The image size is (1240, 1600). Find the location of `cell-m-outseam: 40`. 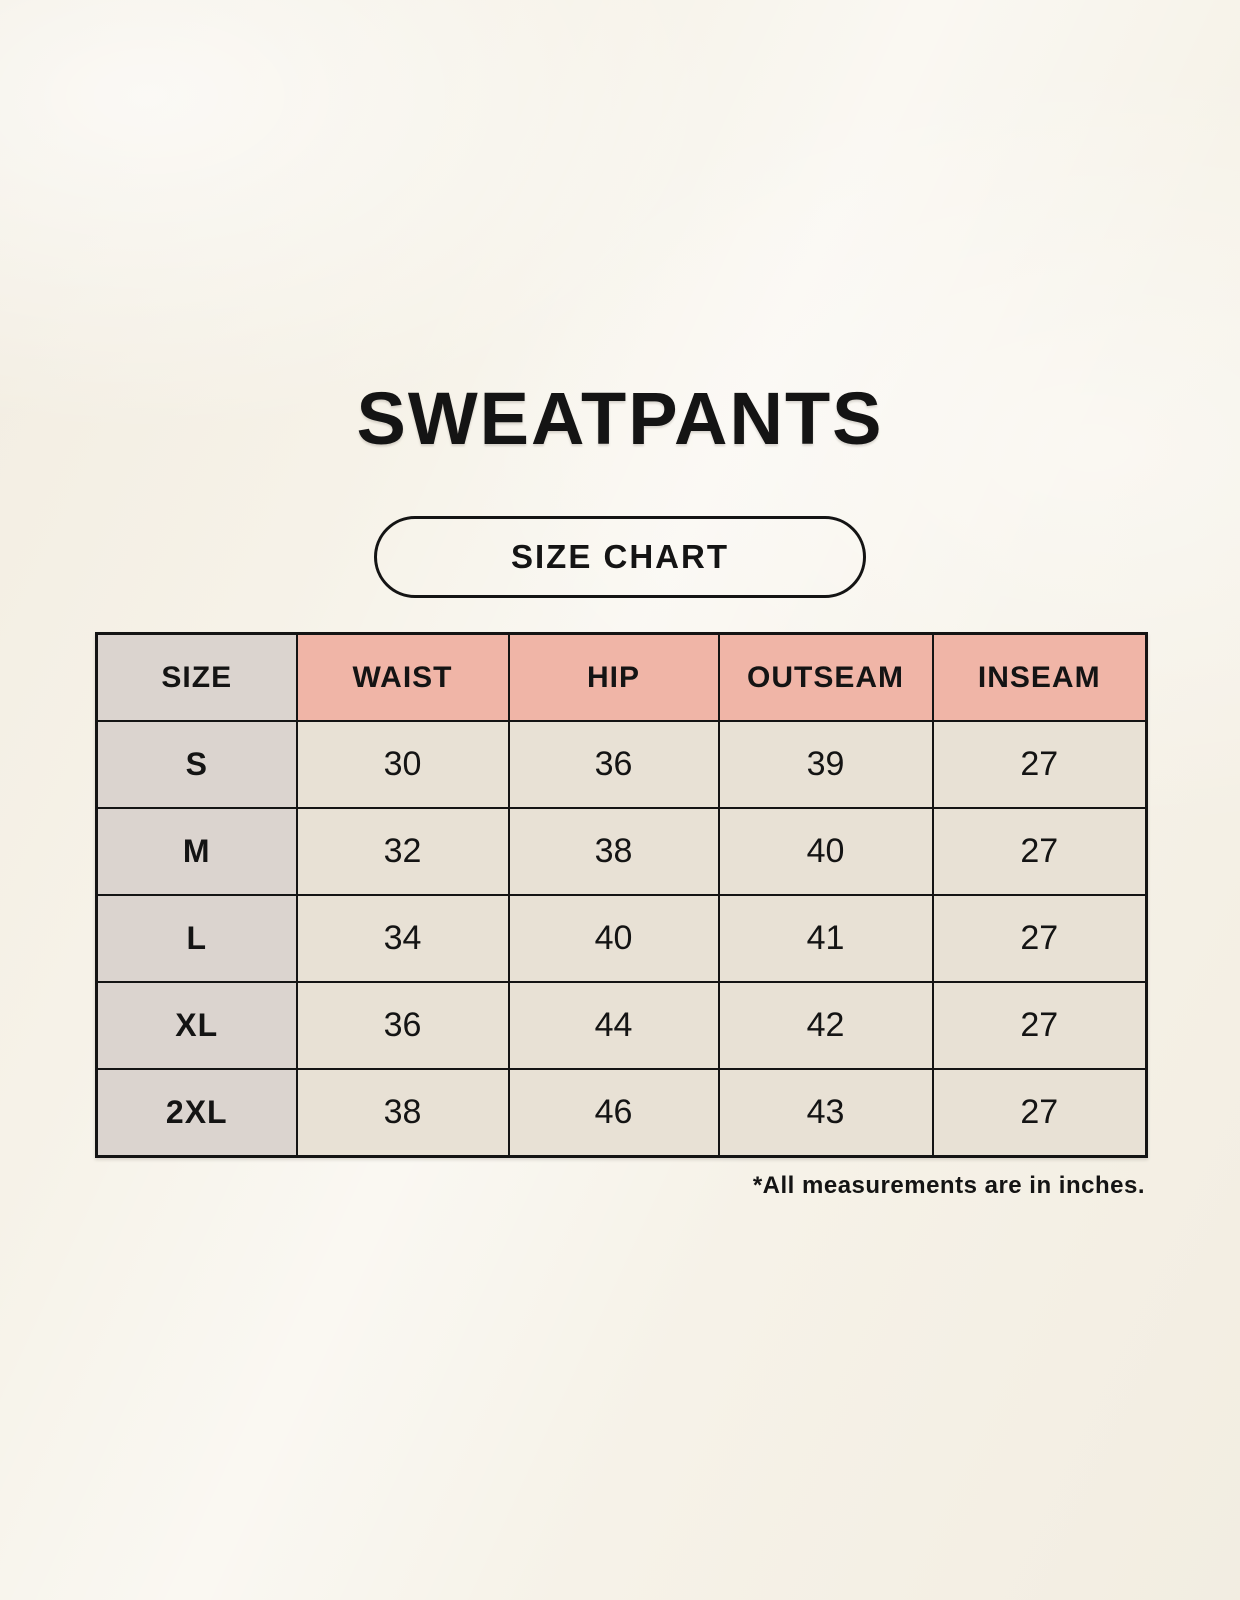

cell-m-outseam: 40 is located at coordinates (825, 851).